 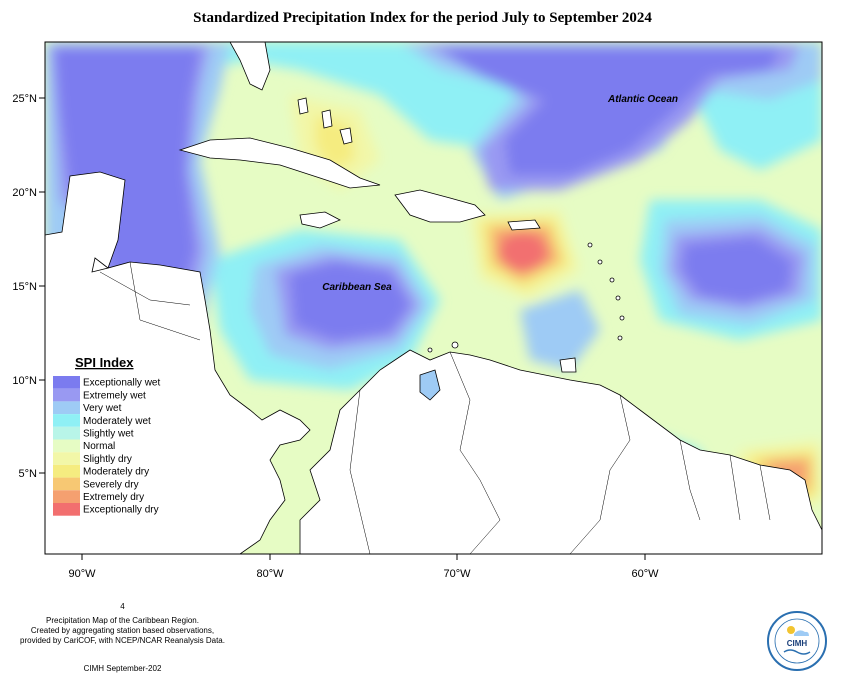 What do you see at coordinates (24, 193) in the screenshot?
I see `lat-tick-label: 20°N` at bounding box center [24, 193].